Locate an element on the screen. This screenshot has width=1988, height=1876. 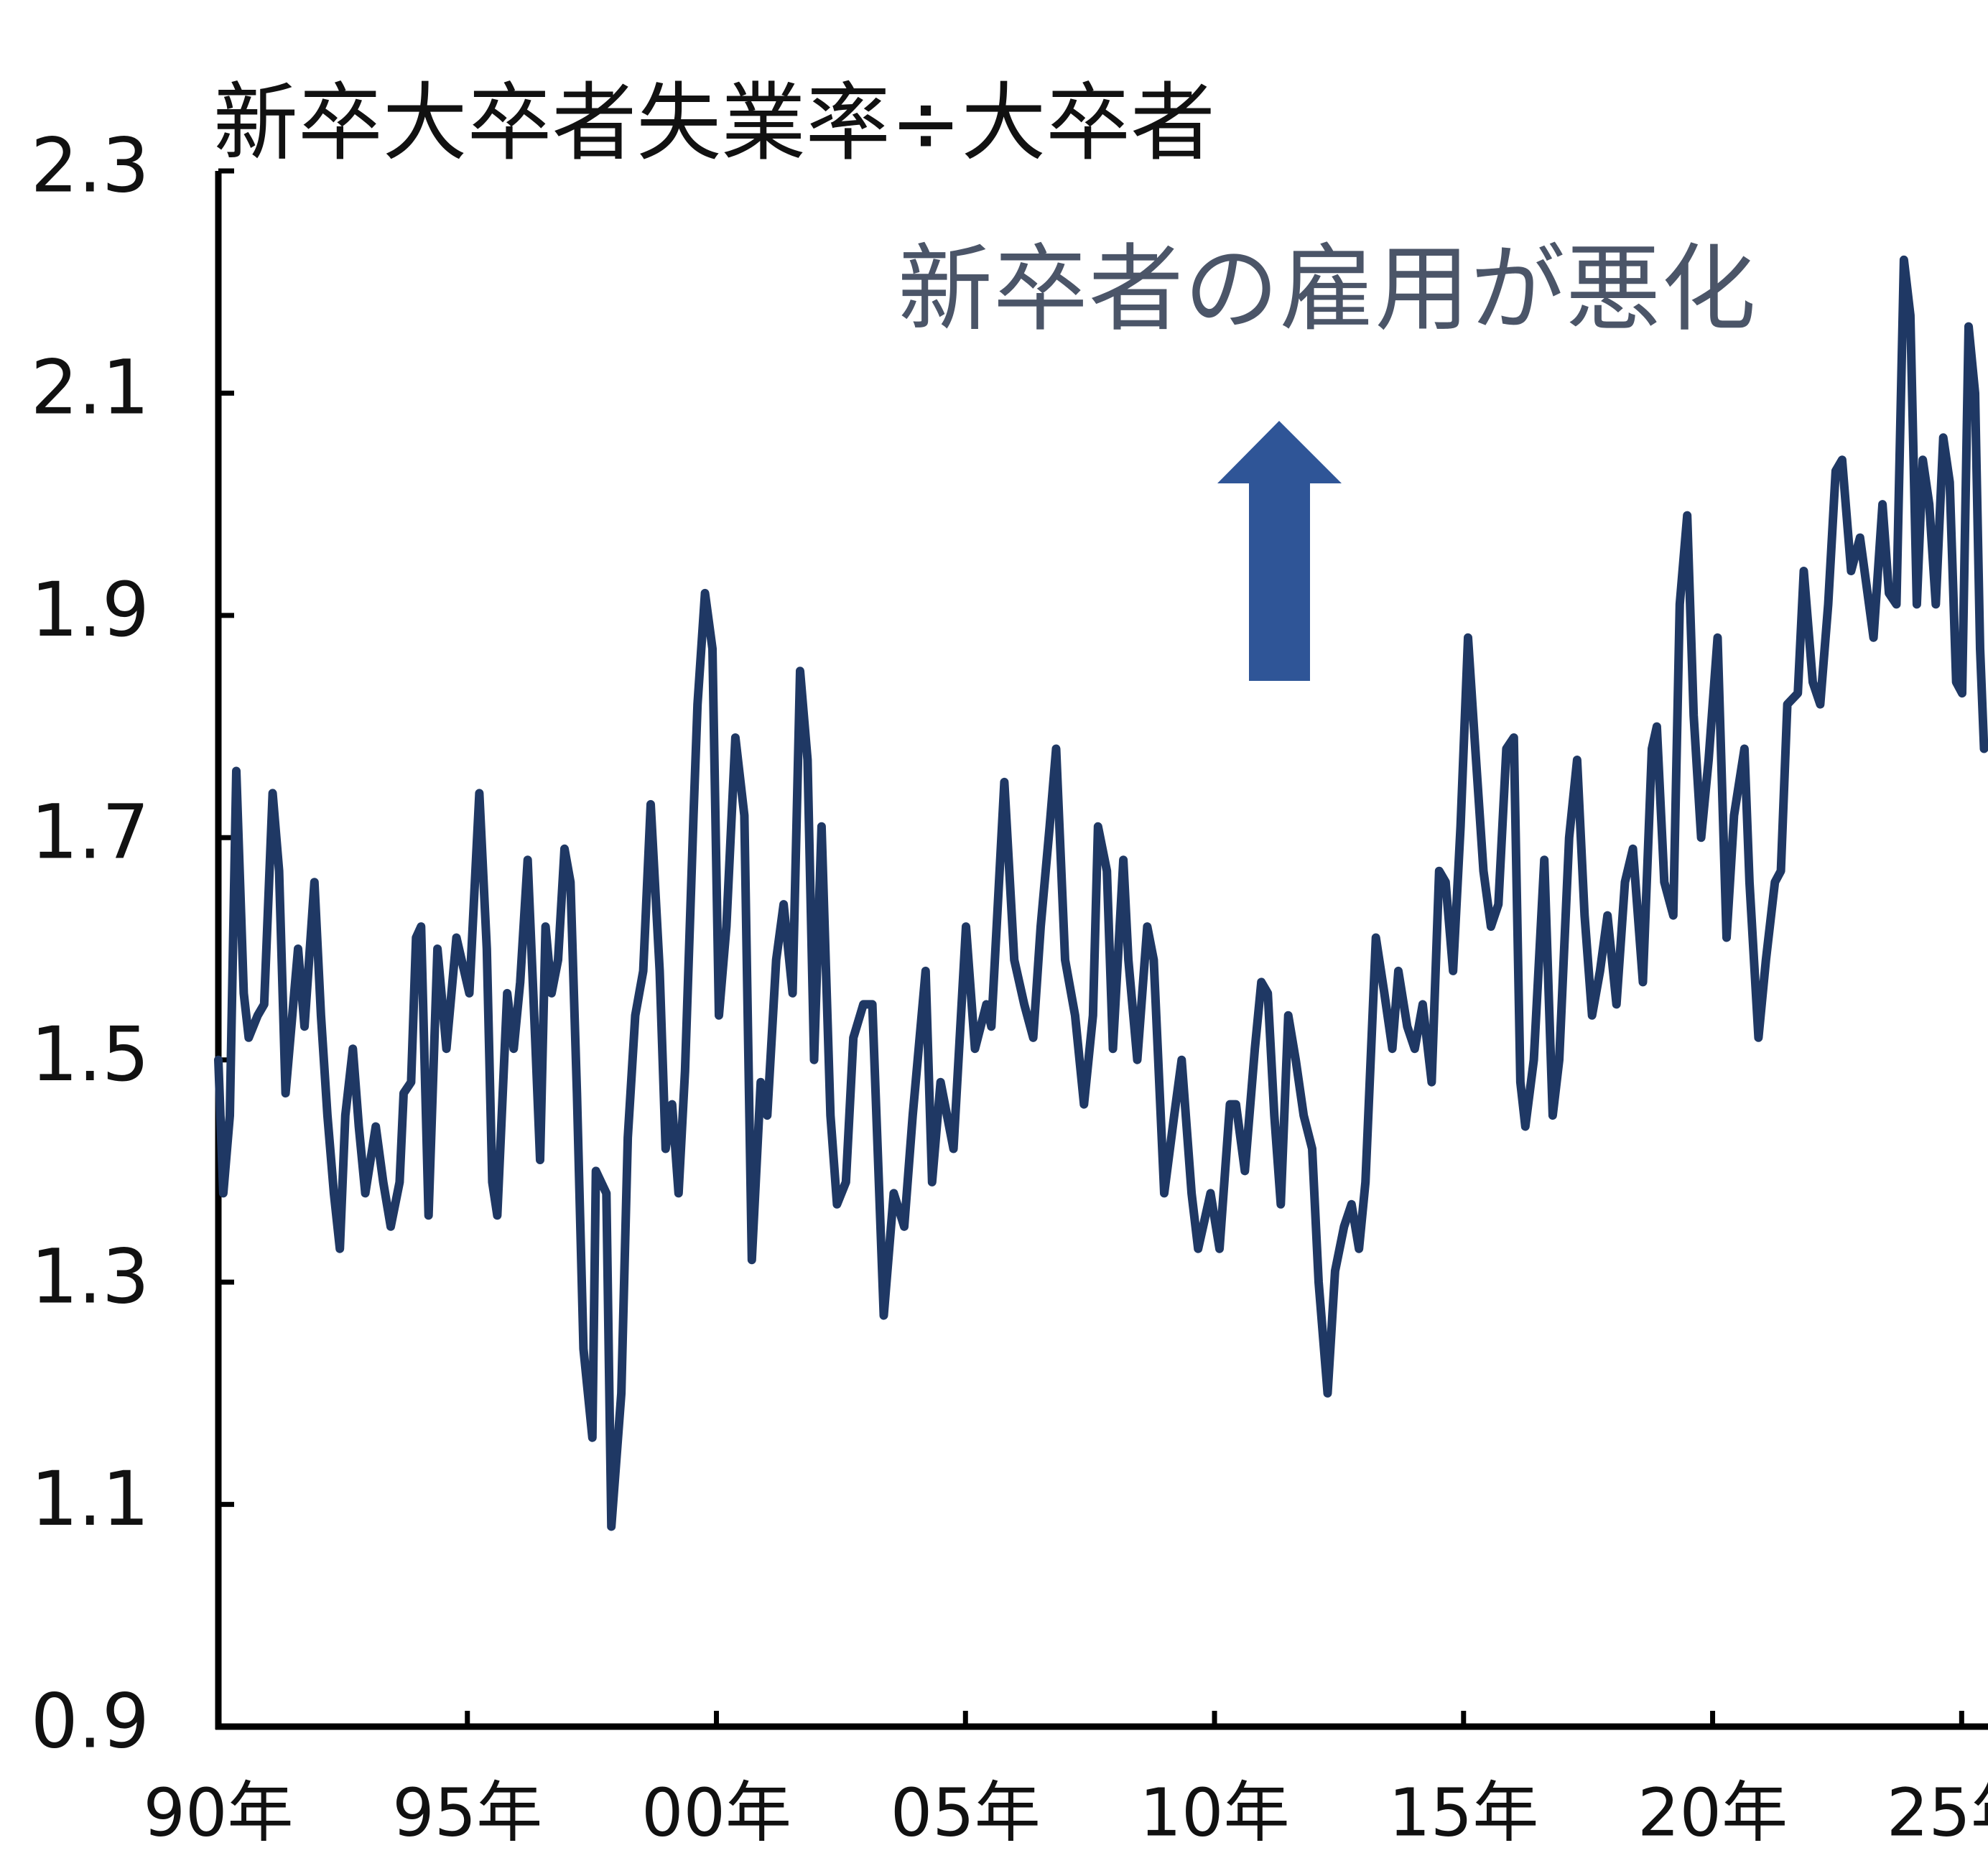
annotation: 新卒者の雇用が悪化 is located at coordinates (1327, 289).